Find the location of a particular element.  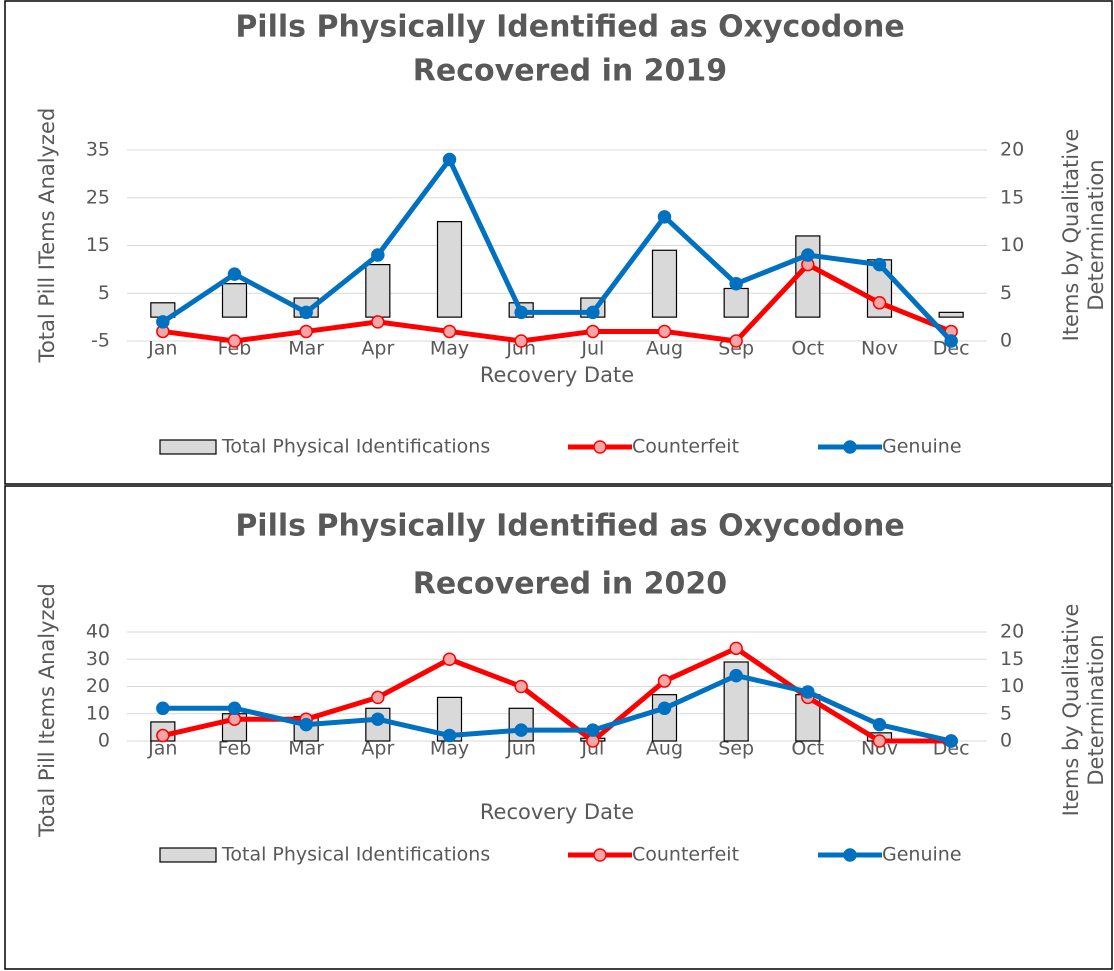

y-tick-label: 30 is located at coordinates (98, 659).